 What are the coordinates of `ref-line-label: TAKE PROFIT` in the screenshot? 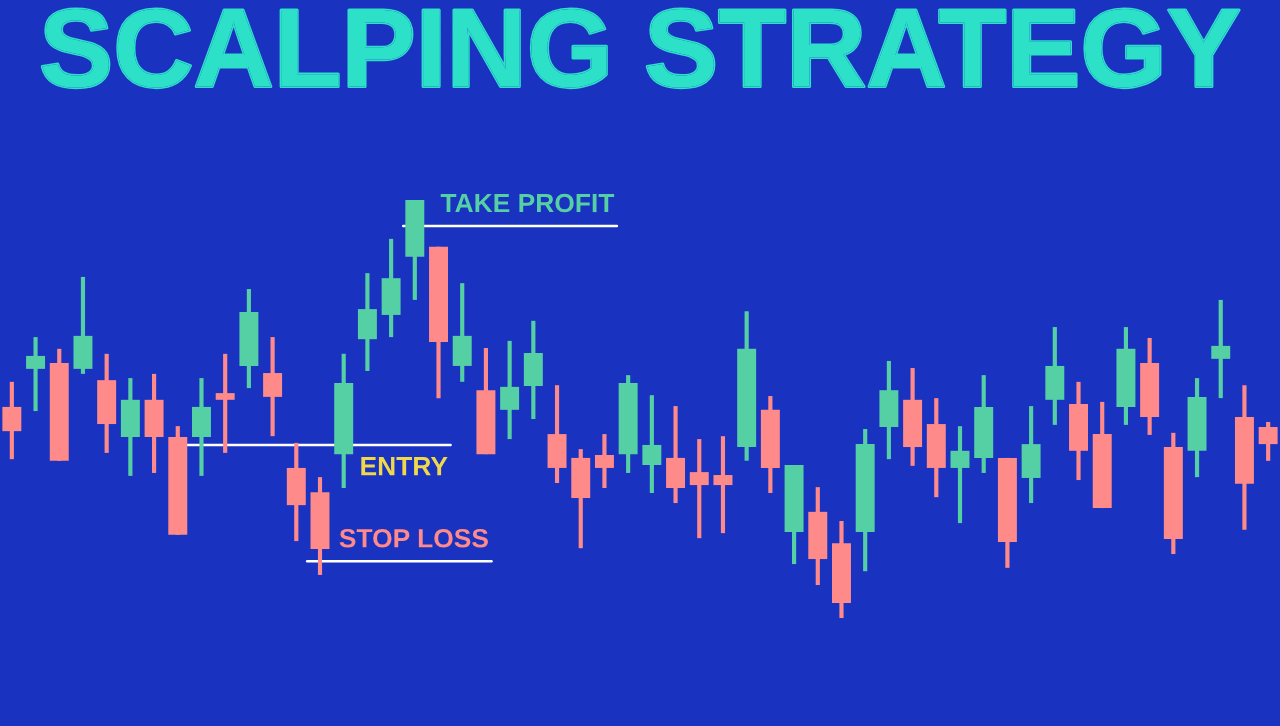 It's located at (527, 203).